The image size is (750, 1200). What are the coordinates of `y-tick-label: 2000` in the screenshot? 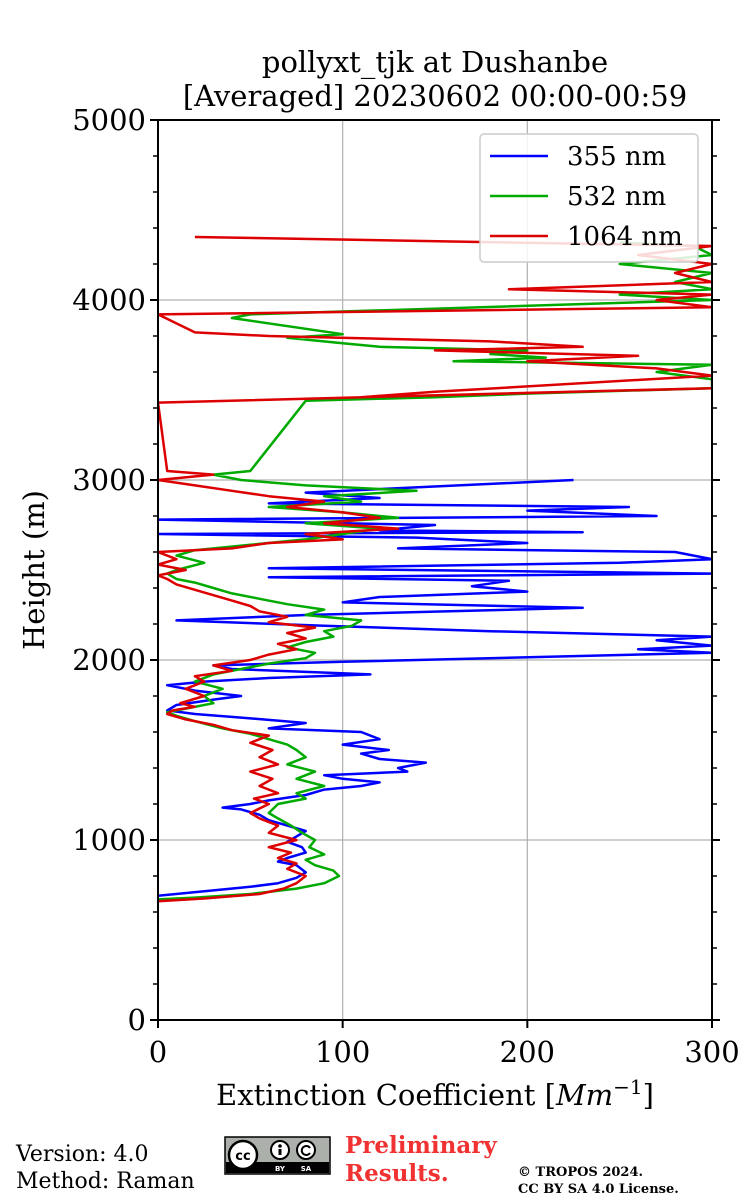 It's located at (109, 660).